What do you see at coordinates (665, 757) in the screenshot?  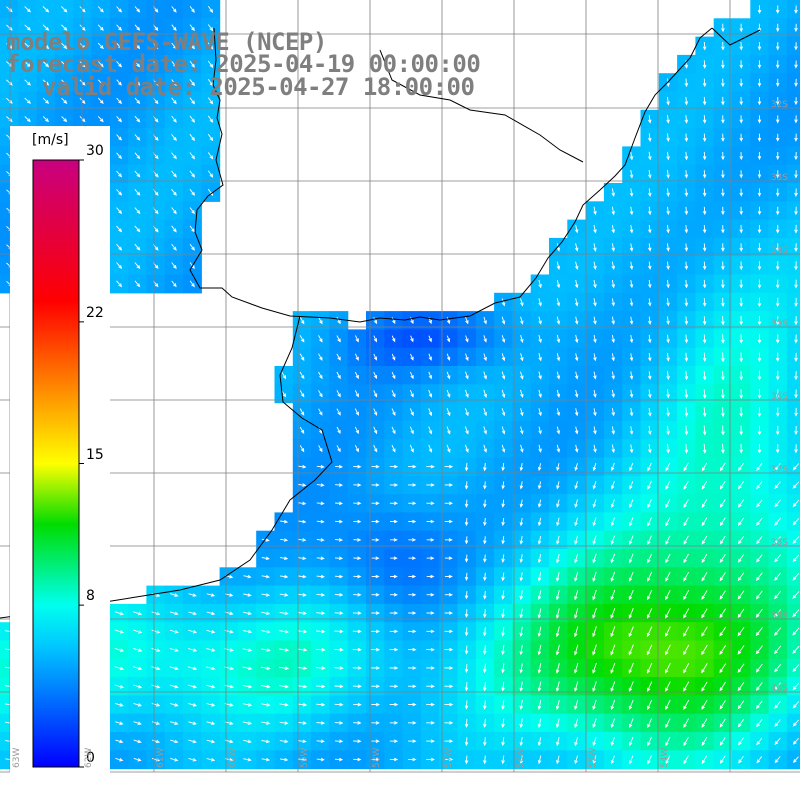 I see `longitude-label: 54W` at bounding box center [665, 757].